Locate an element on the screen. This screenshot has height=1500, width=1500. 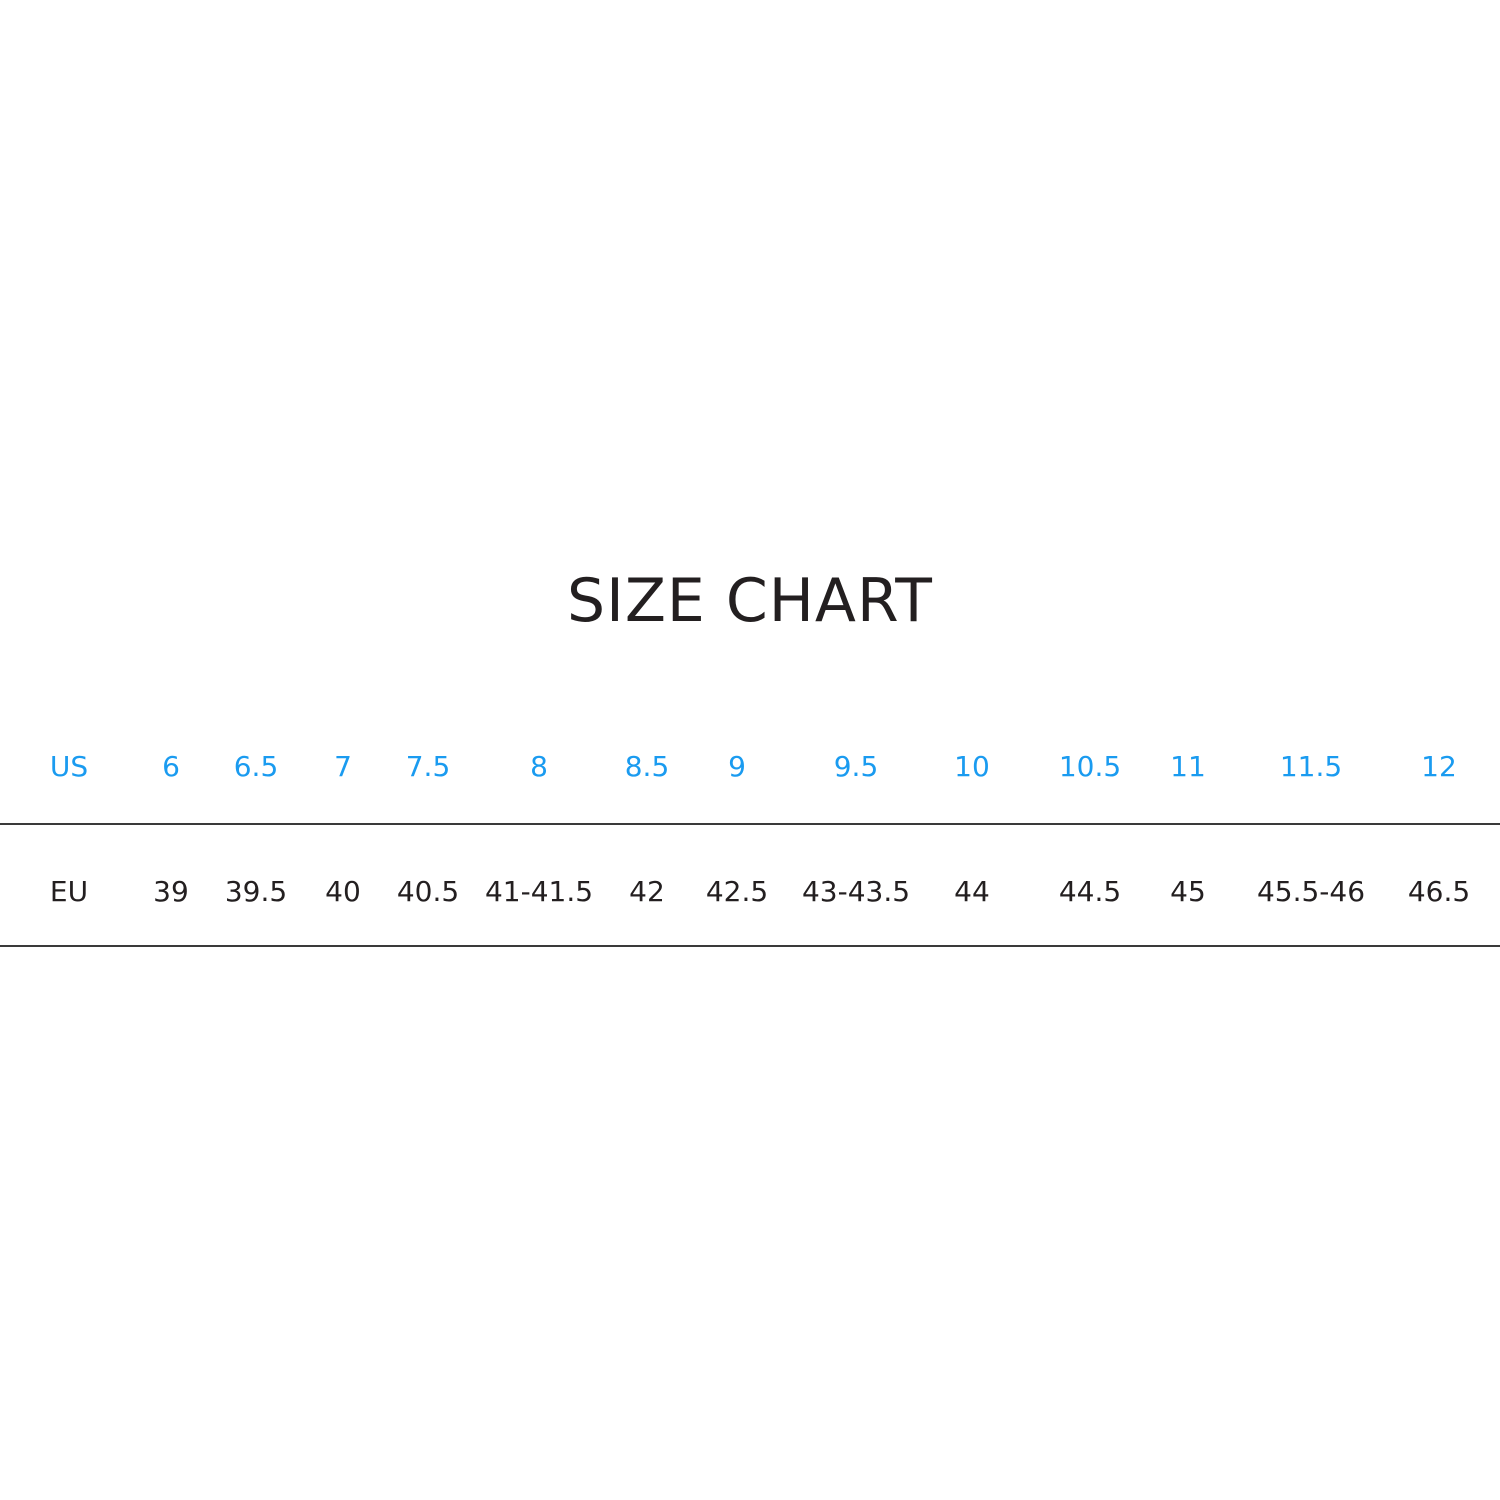
size-cell: 9 is located at coordinates (737, 766).